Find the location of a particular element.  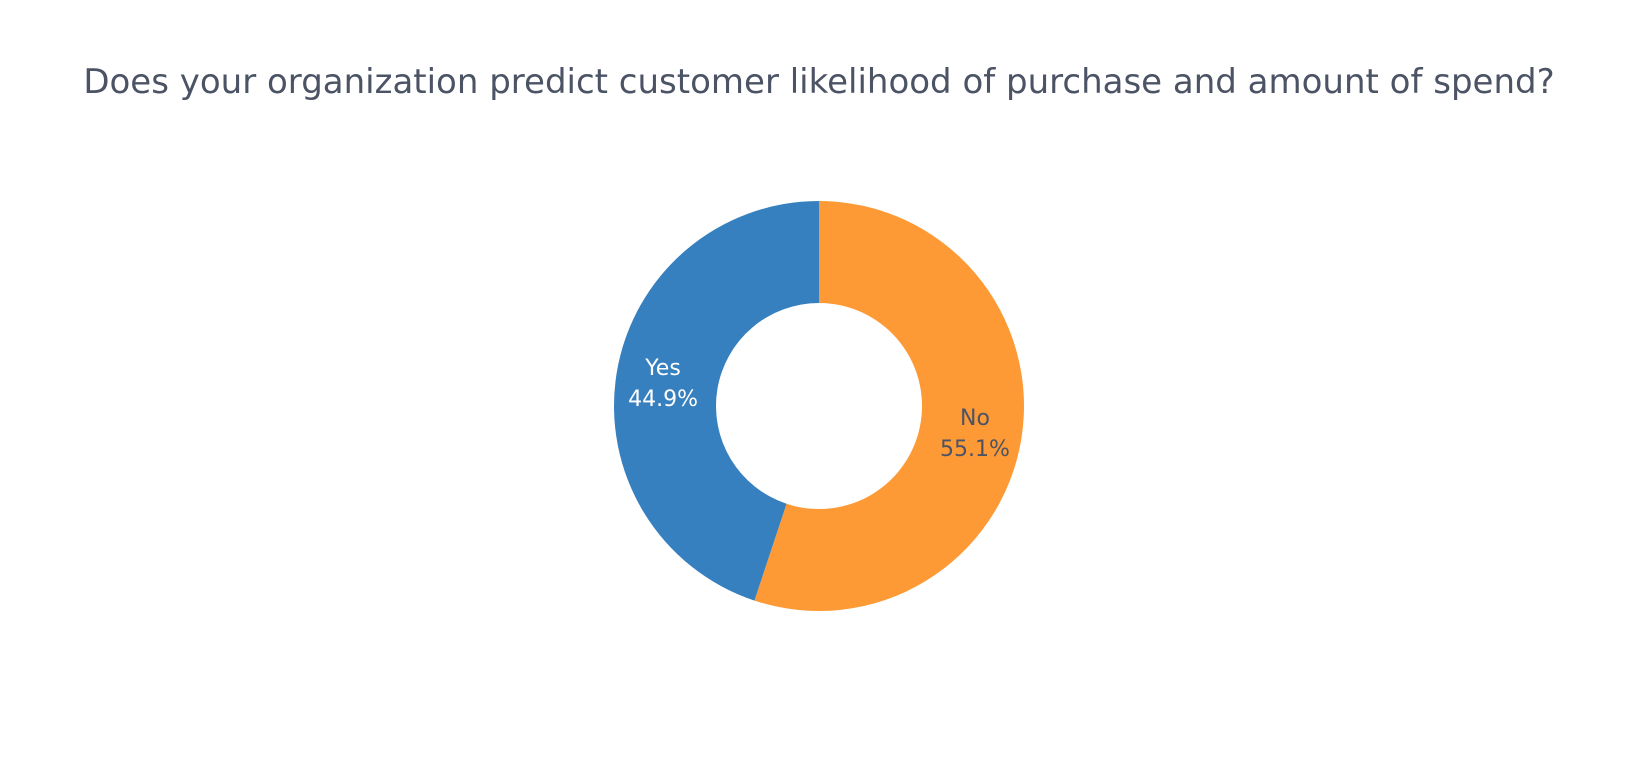

slice-name-no: No is located at coordinates (975, 418).